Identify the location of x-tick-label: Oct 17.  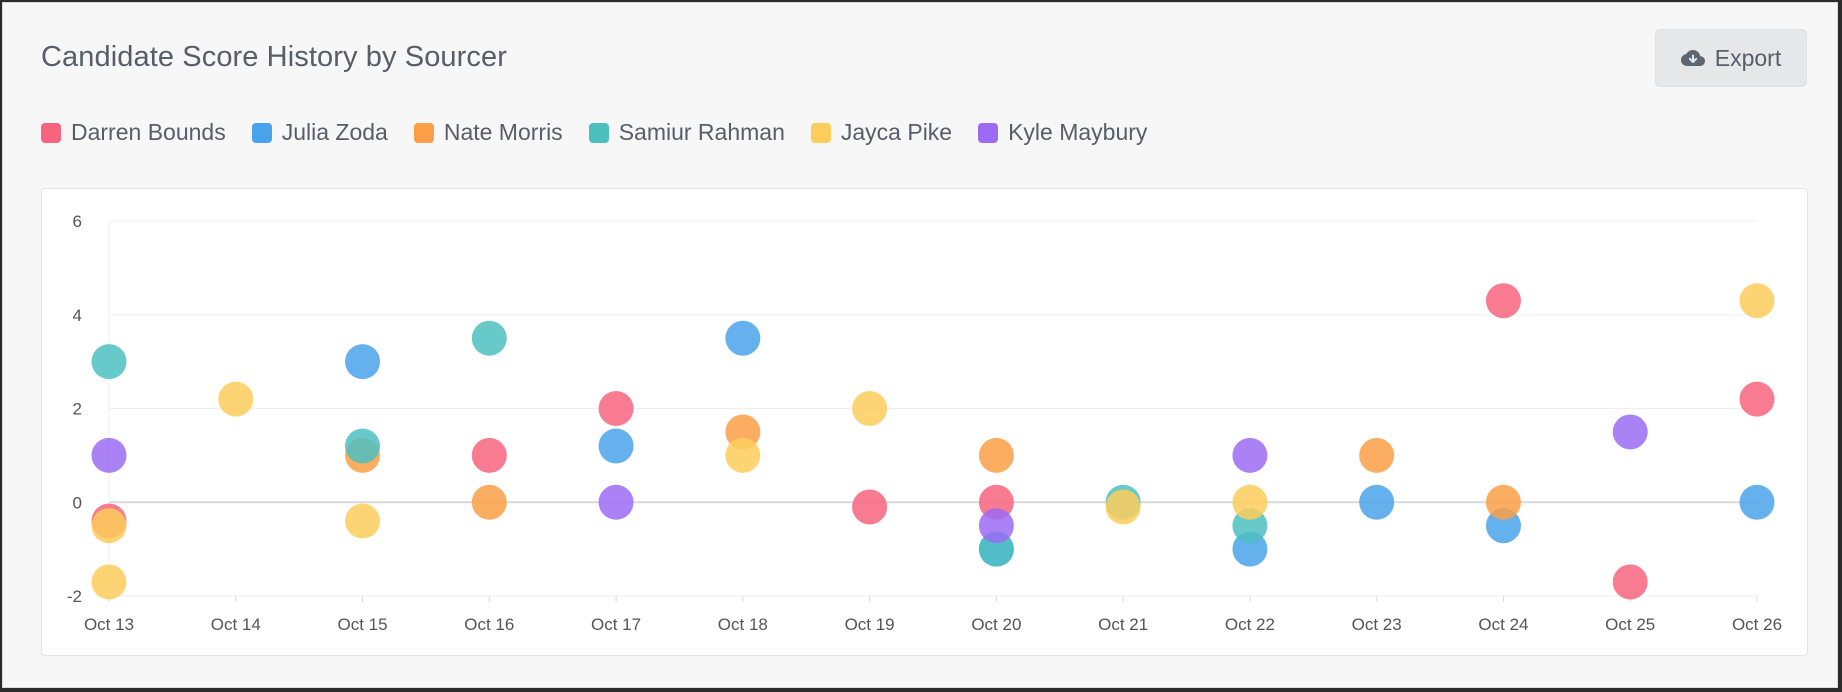
(616, 624).